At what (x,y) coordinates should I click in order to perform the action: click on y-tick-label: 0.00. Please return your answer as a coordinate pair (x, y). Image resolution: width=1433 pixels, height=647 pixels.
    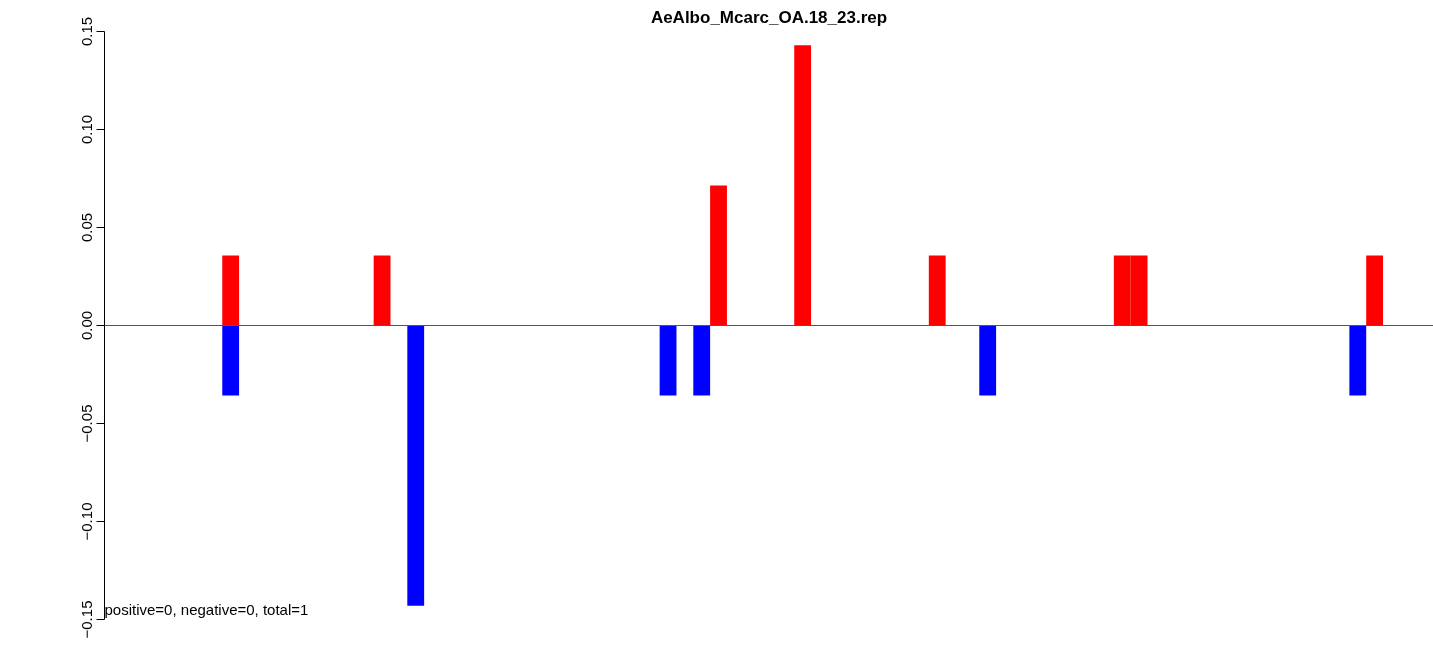
    Looking at the image, I should click on (86, 325).